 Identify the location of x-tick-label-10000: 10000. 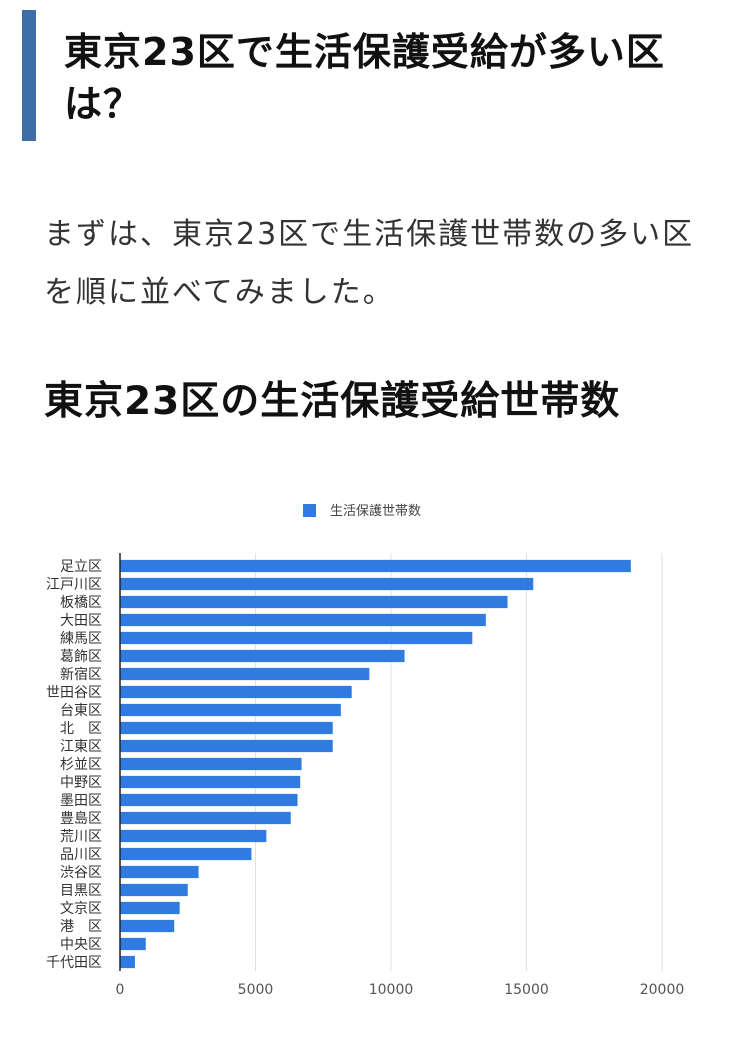
(391, 990).